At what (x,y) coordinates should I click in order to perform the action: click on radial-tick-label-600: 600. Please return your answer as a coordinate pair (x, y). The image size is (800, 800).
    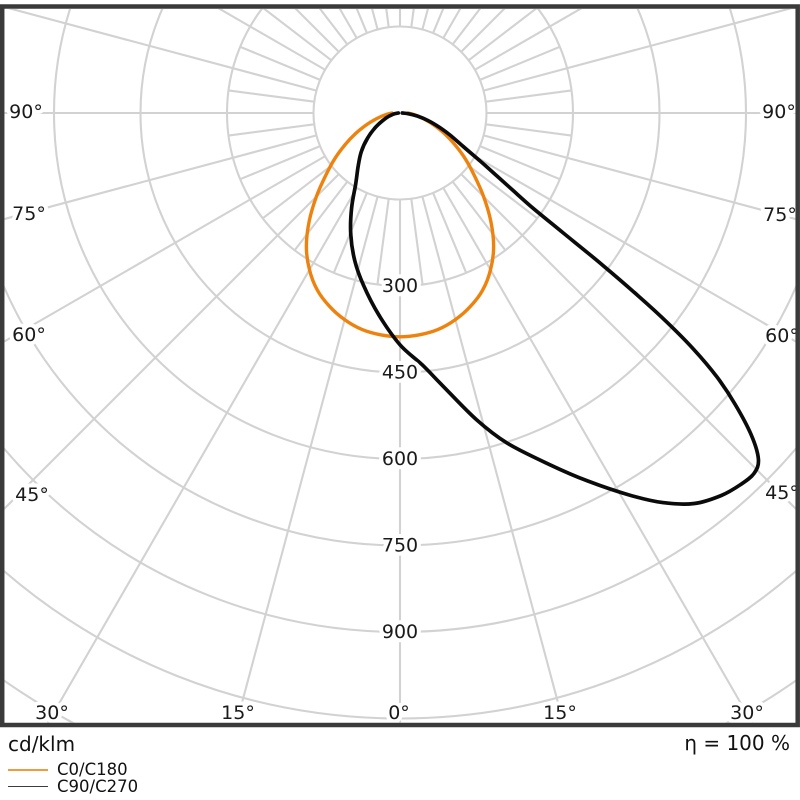
    Looking at the image, I should click on (400, 459).